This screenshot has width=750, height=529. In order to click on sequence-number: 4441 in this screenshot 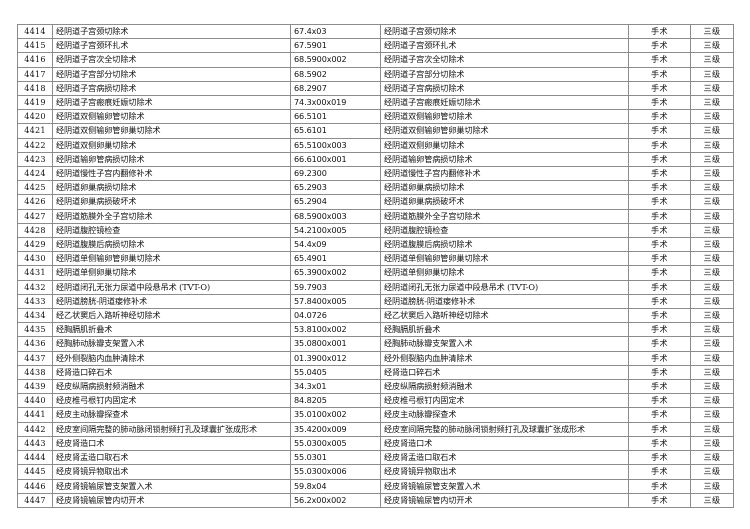, I will do `click(35, 415)`.